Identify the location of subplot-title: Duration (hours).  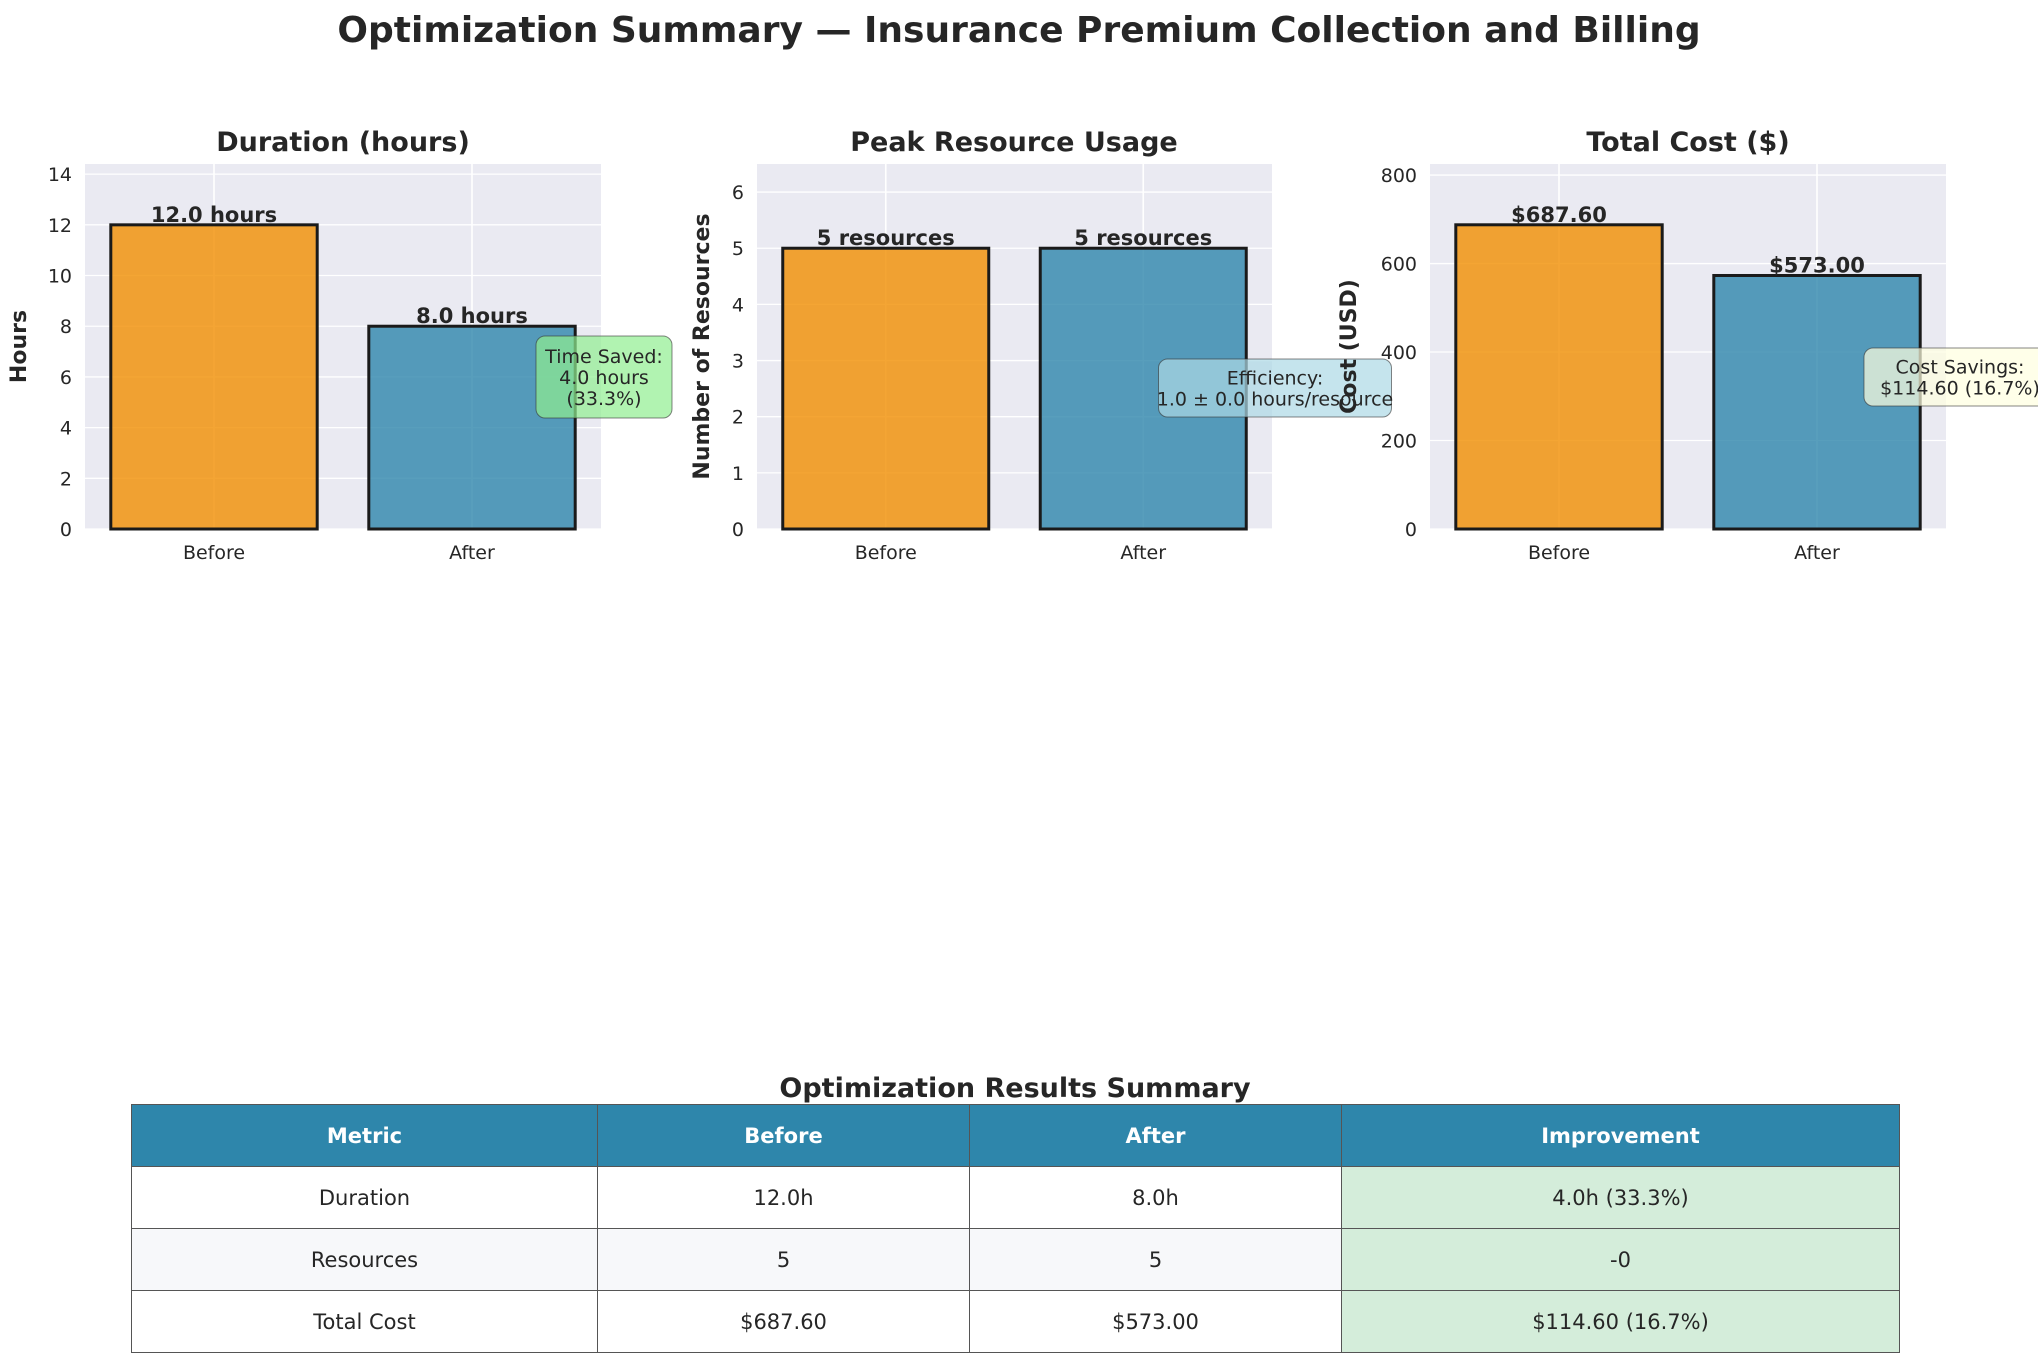
(343, 142).